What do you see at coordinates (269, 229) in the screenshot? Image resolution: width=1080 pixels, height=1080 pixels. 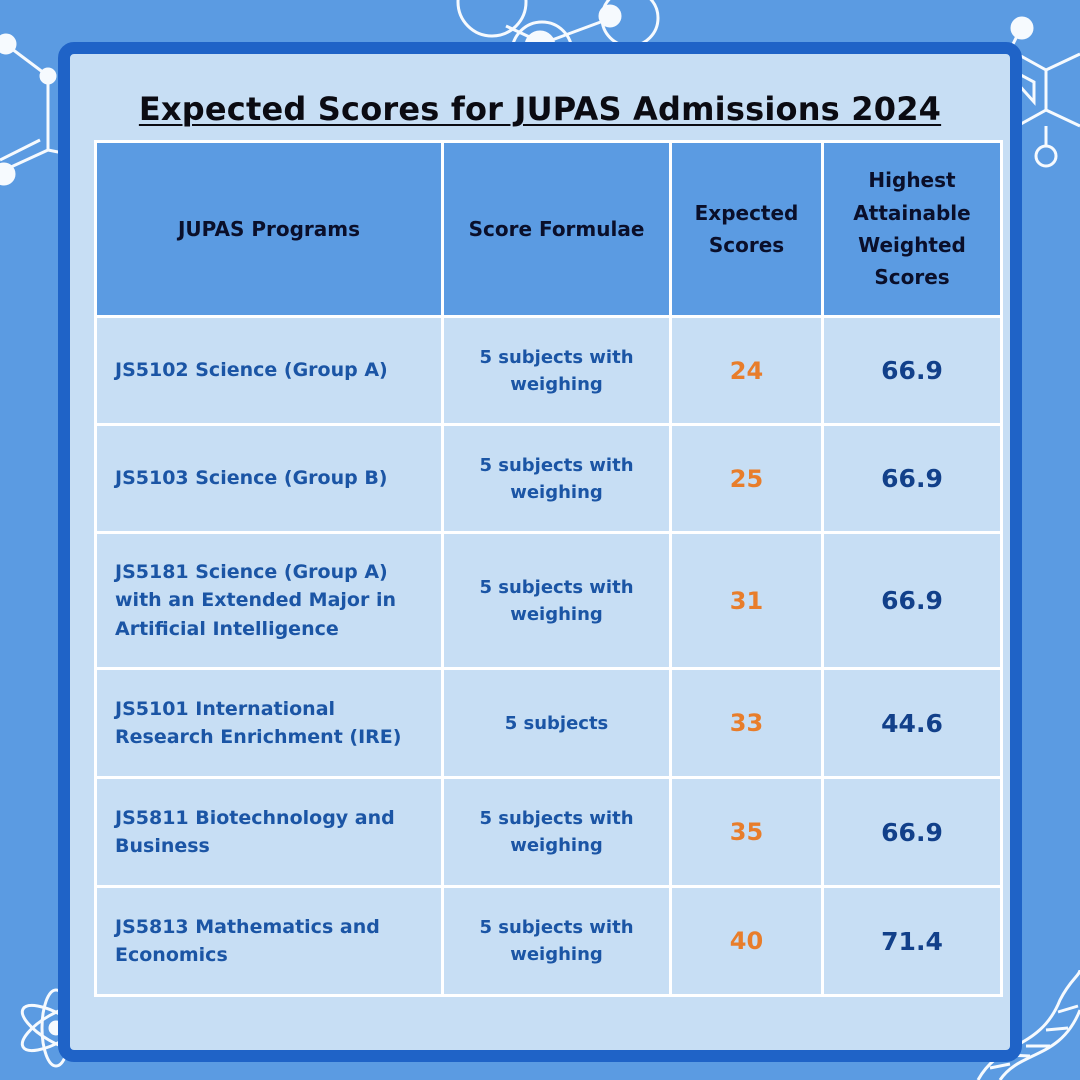 I see `header-programs: JUPAS Programs` at bounding box center [269, 229].